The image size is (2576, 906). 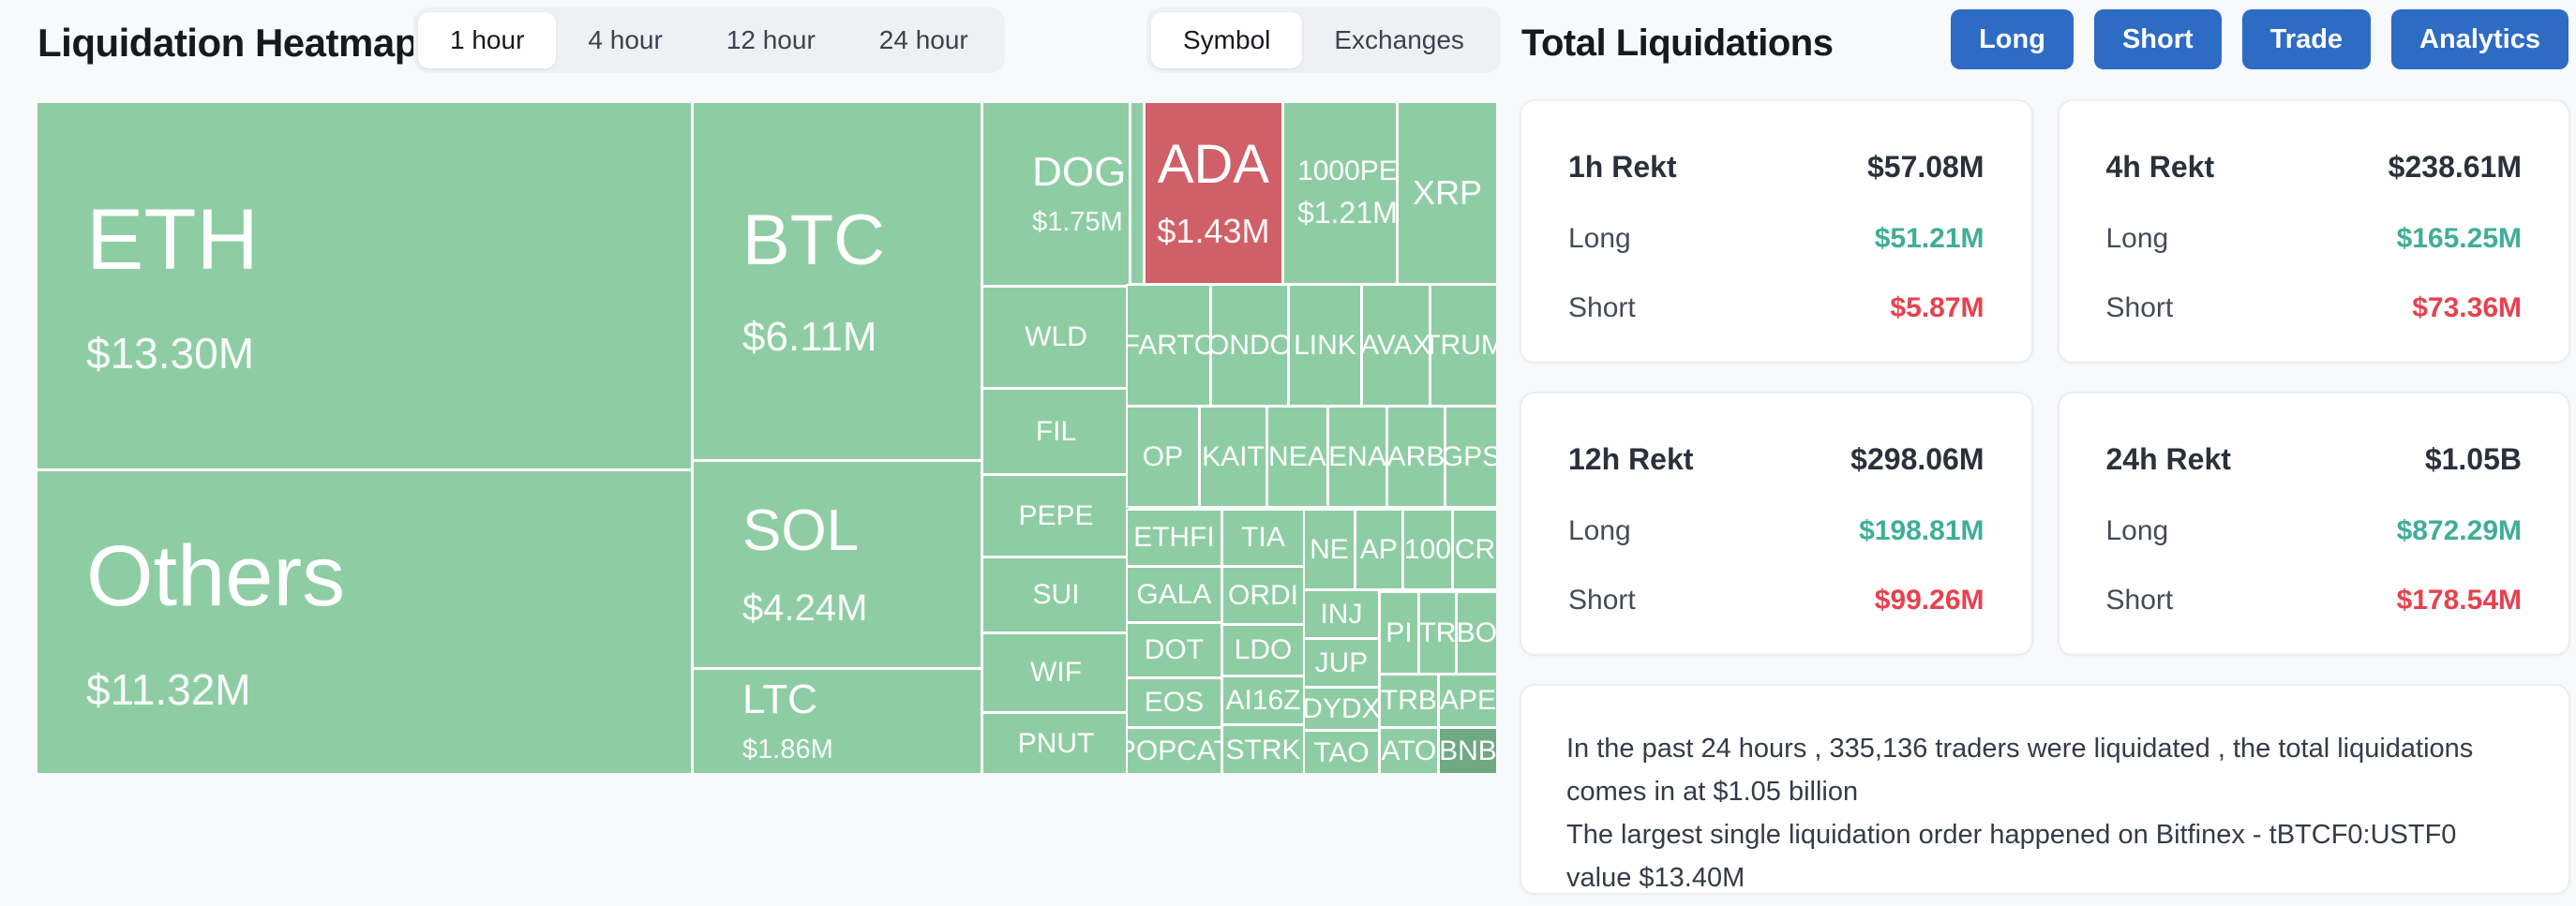 I want to click on treemap-cell-eth: ETH $13.30M, so click(x=365, y=286).